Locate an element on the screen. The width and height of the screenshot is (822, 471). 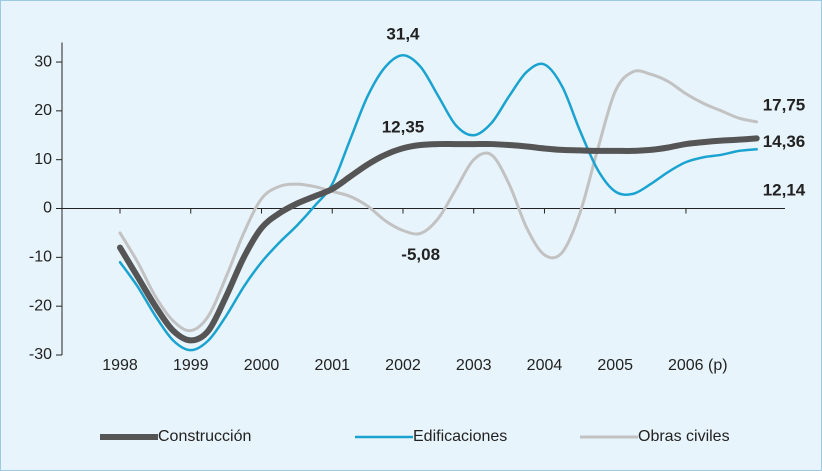
x-tick-label: 2001 is located at coordinates (332, 365).